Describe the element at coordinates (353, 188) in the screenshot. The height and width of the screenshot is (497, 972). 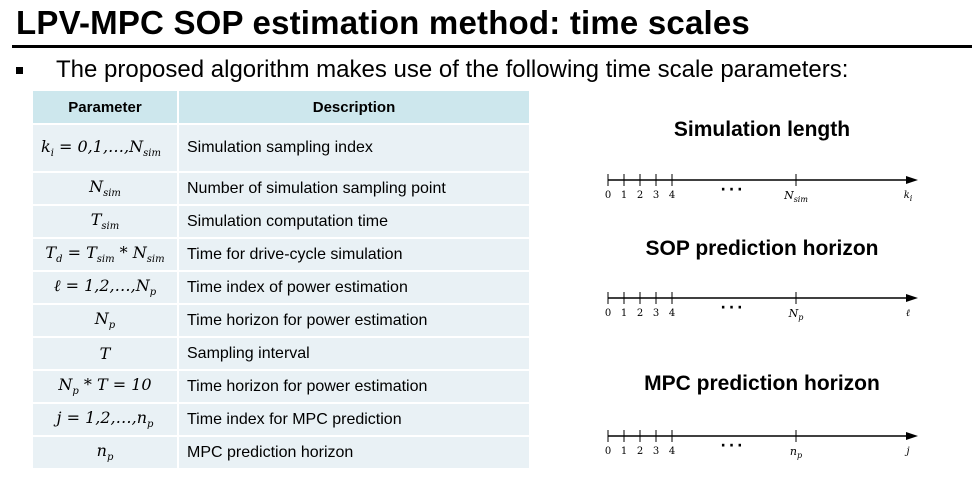
I see `description-cell: Number of simulation sampling point` at that location.